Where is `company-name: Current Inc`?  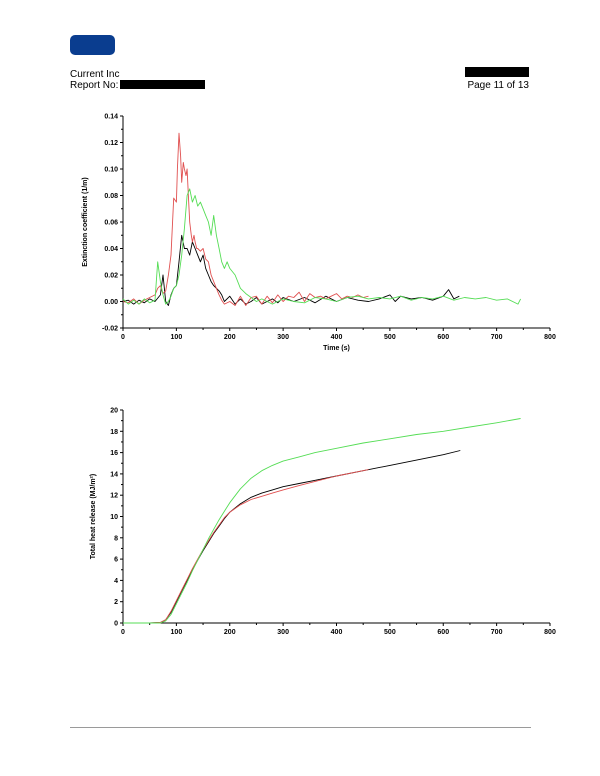
company-name: Current Inc is located at coordinates (95, 74).